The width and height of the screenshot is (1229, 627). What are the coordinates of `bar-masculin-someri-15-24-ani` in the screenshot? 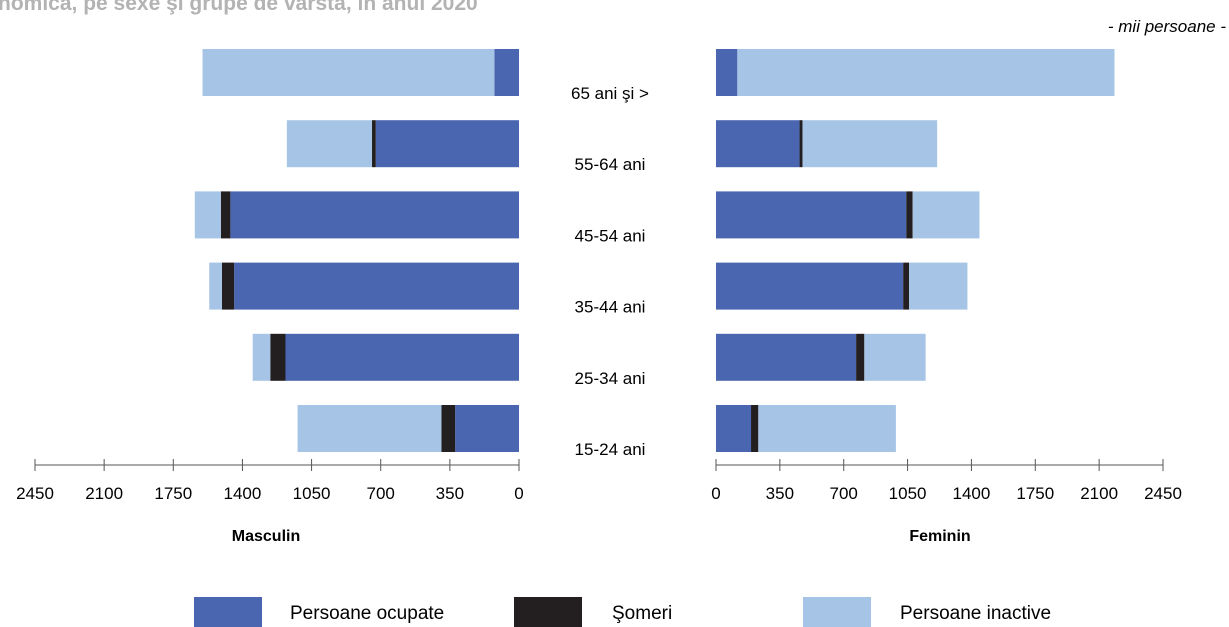 It's located at (448, 428).